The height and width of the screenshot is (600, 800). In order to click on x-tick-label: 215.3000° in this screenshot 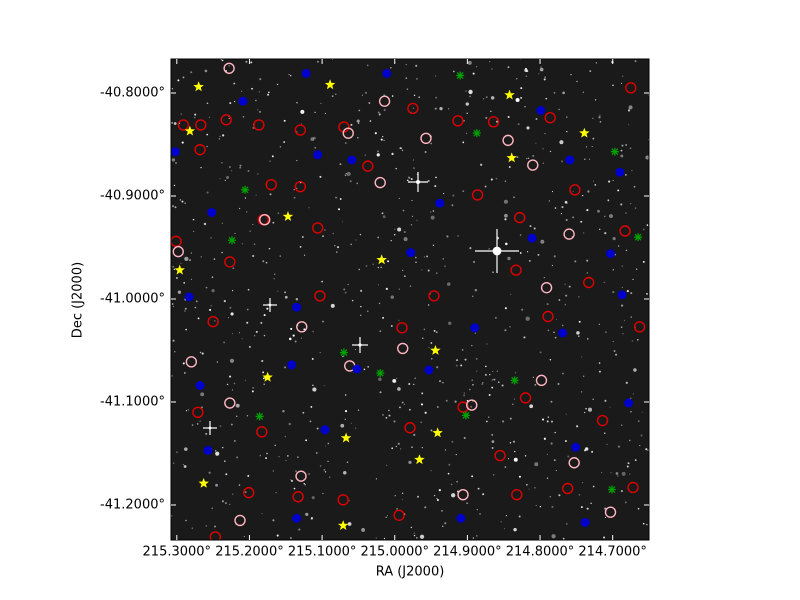, I will do `click(177, 552)`.